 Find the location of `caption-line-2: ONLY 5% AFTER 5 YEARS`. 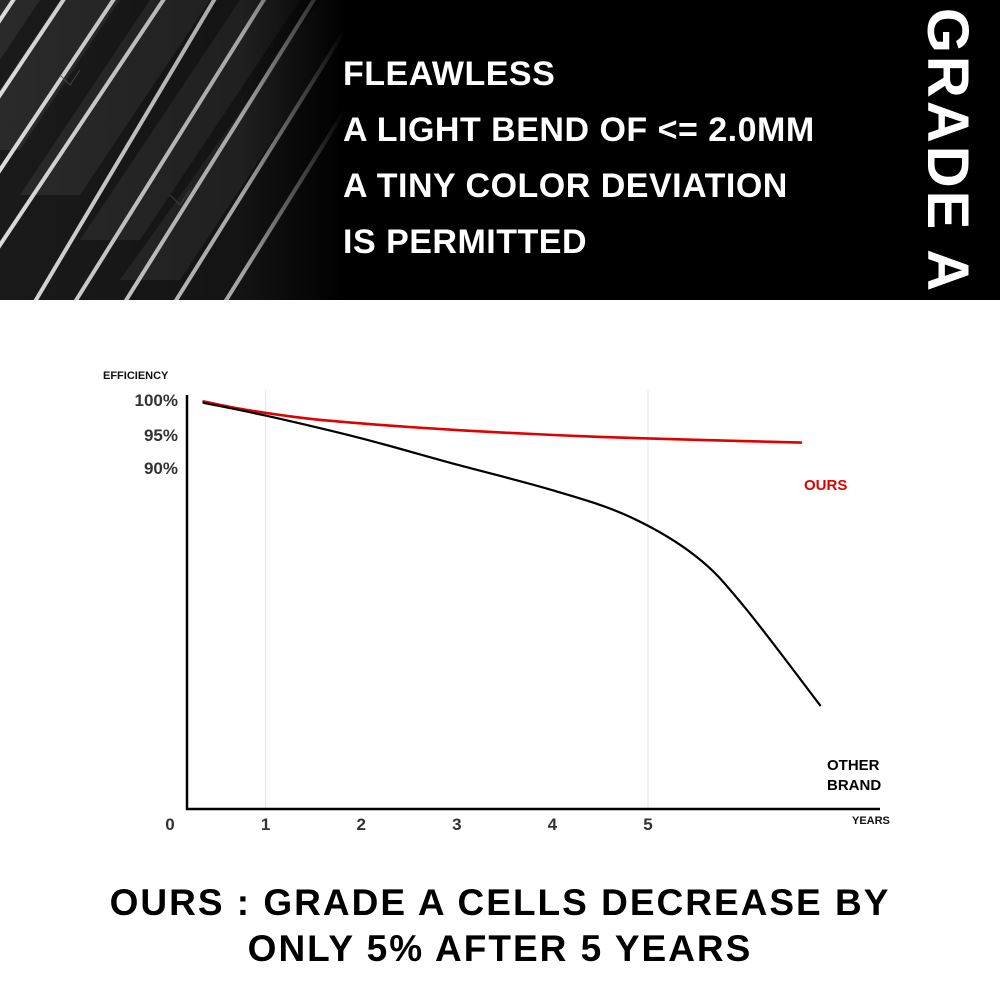

caption-line-2: ONLY 5% AFTER 5 YEARS is located at coordinates (500, 948).